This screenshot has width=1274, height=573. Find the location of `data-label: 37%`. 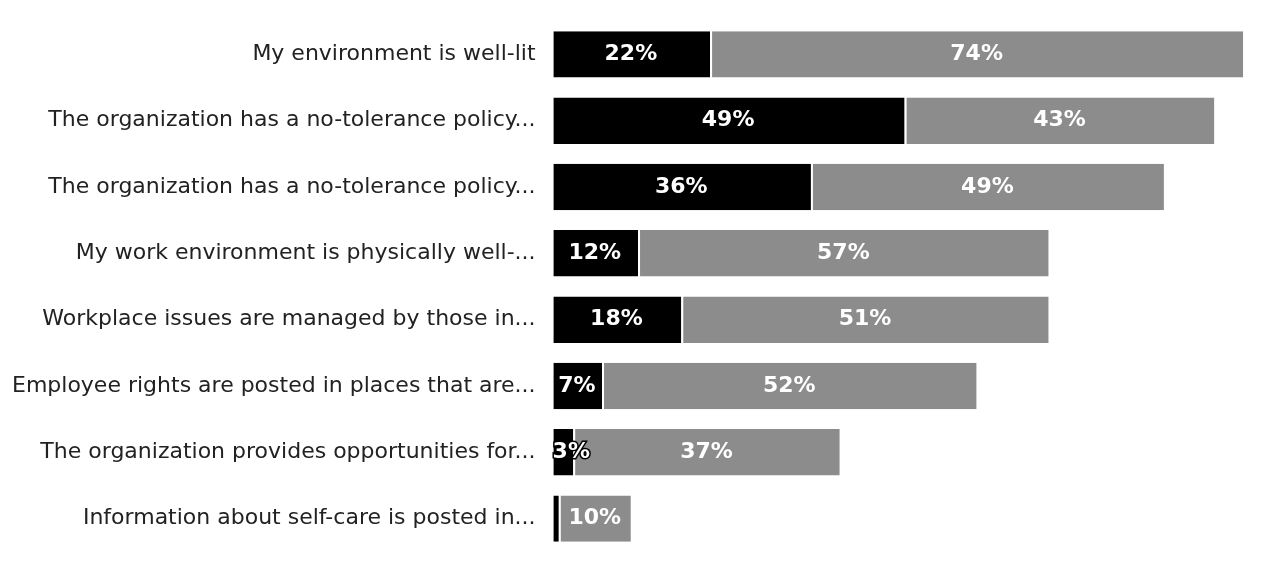

data-label: 37% is located at coordinates (706, 451).